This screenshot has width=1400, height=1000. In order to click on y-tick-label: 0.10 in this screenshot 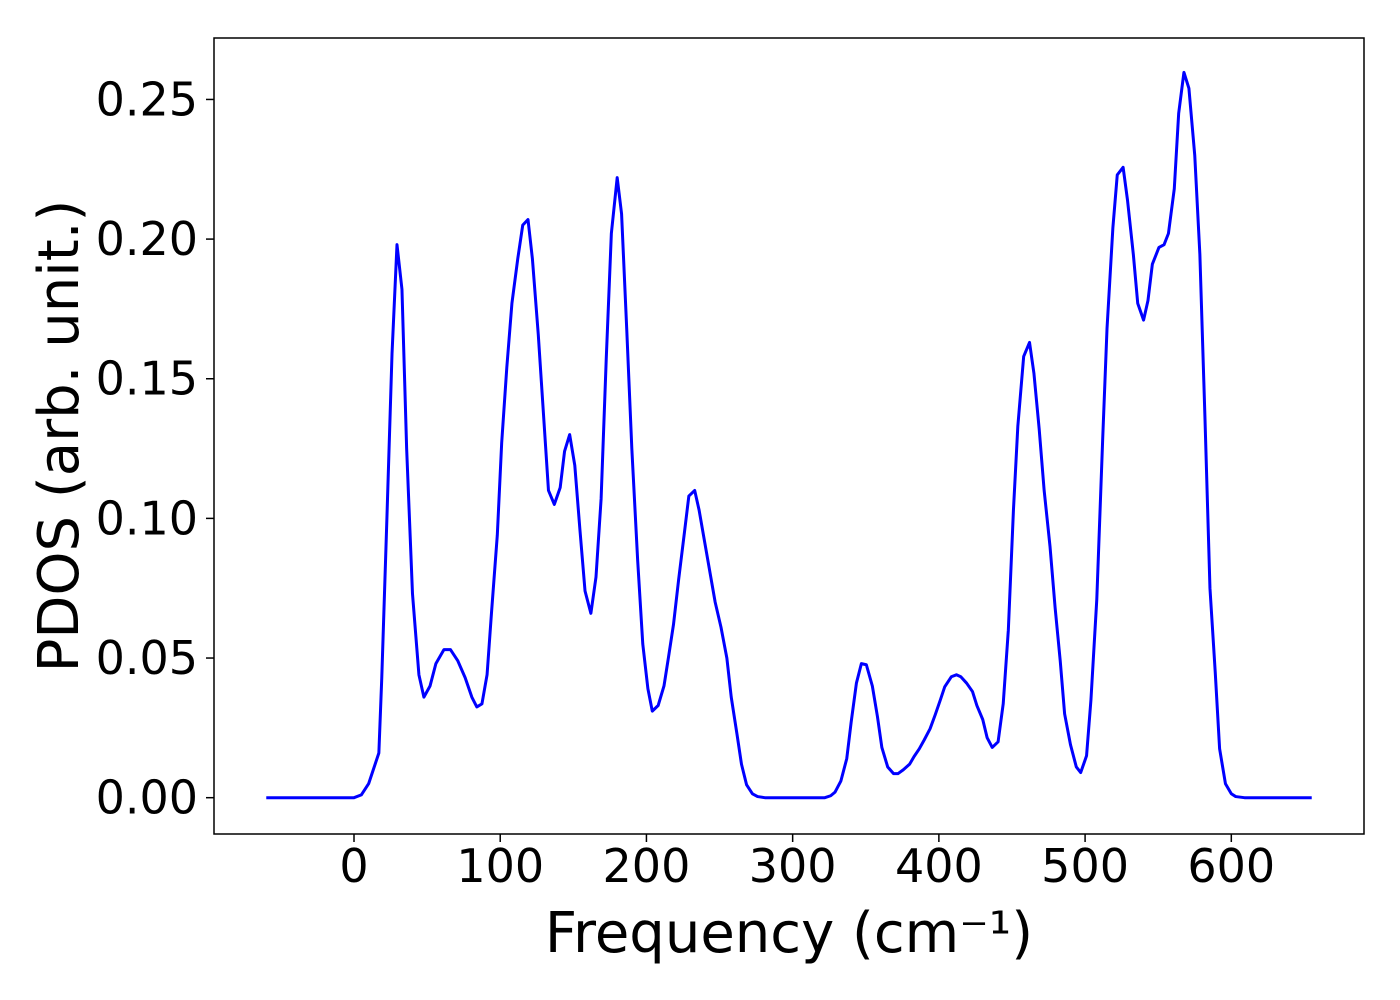, I will do `click(147, 518)`.